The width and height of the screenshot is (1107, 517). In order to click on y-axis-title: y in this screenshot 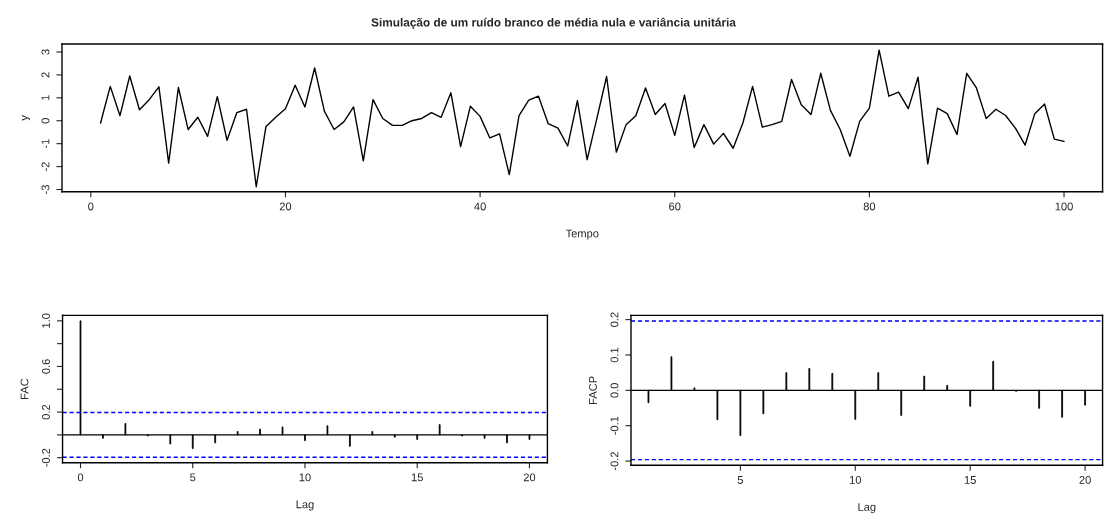, I will do `click(26, 118)`.